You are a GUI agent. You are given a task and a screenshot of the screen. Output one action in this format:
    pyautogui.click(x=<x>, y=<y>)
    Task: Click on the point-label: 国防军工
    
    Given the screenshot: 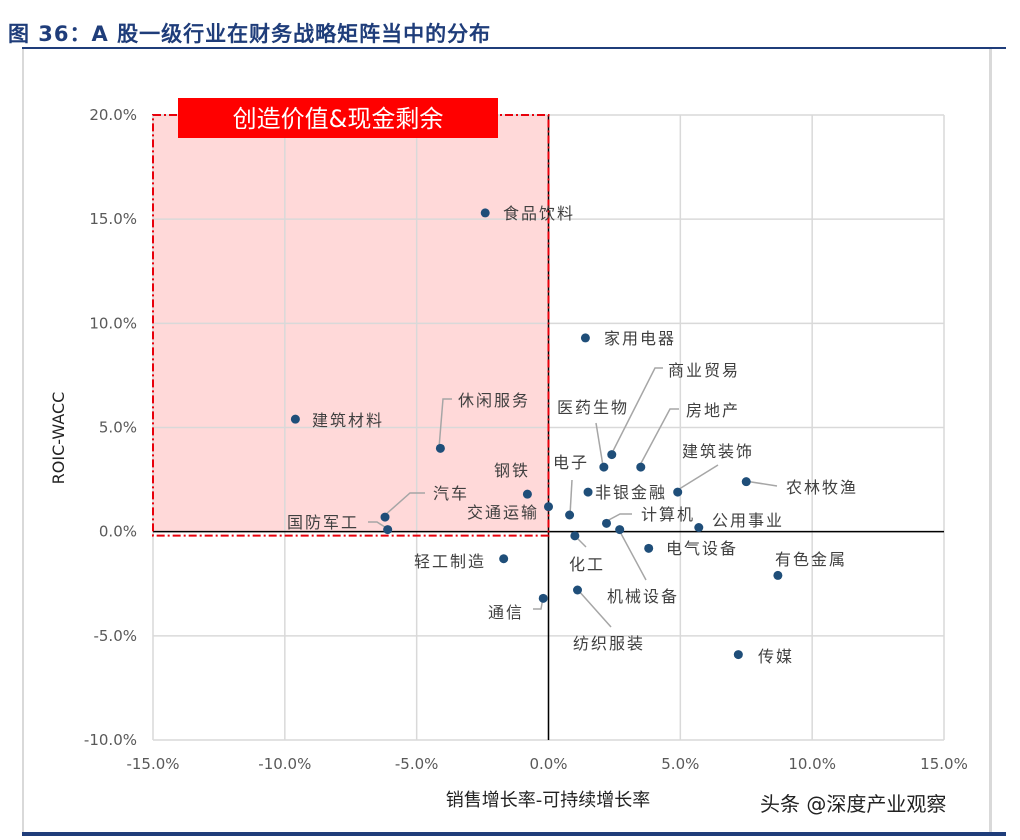 What is the action you would take?
    pyautogui.click(x=323, y=522)
    